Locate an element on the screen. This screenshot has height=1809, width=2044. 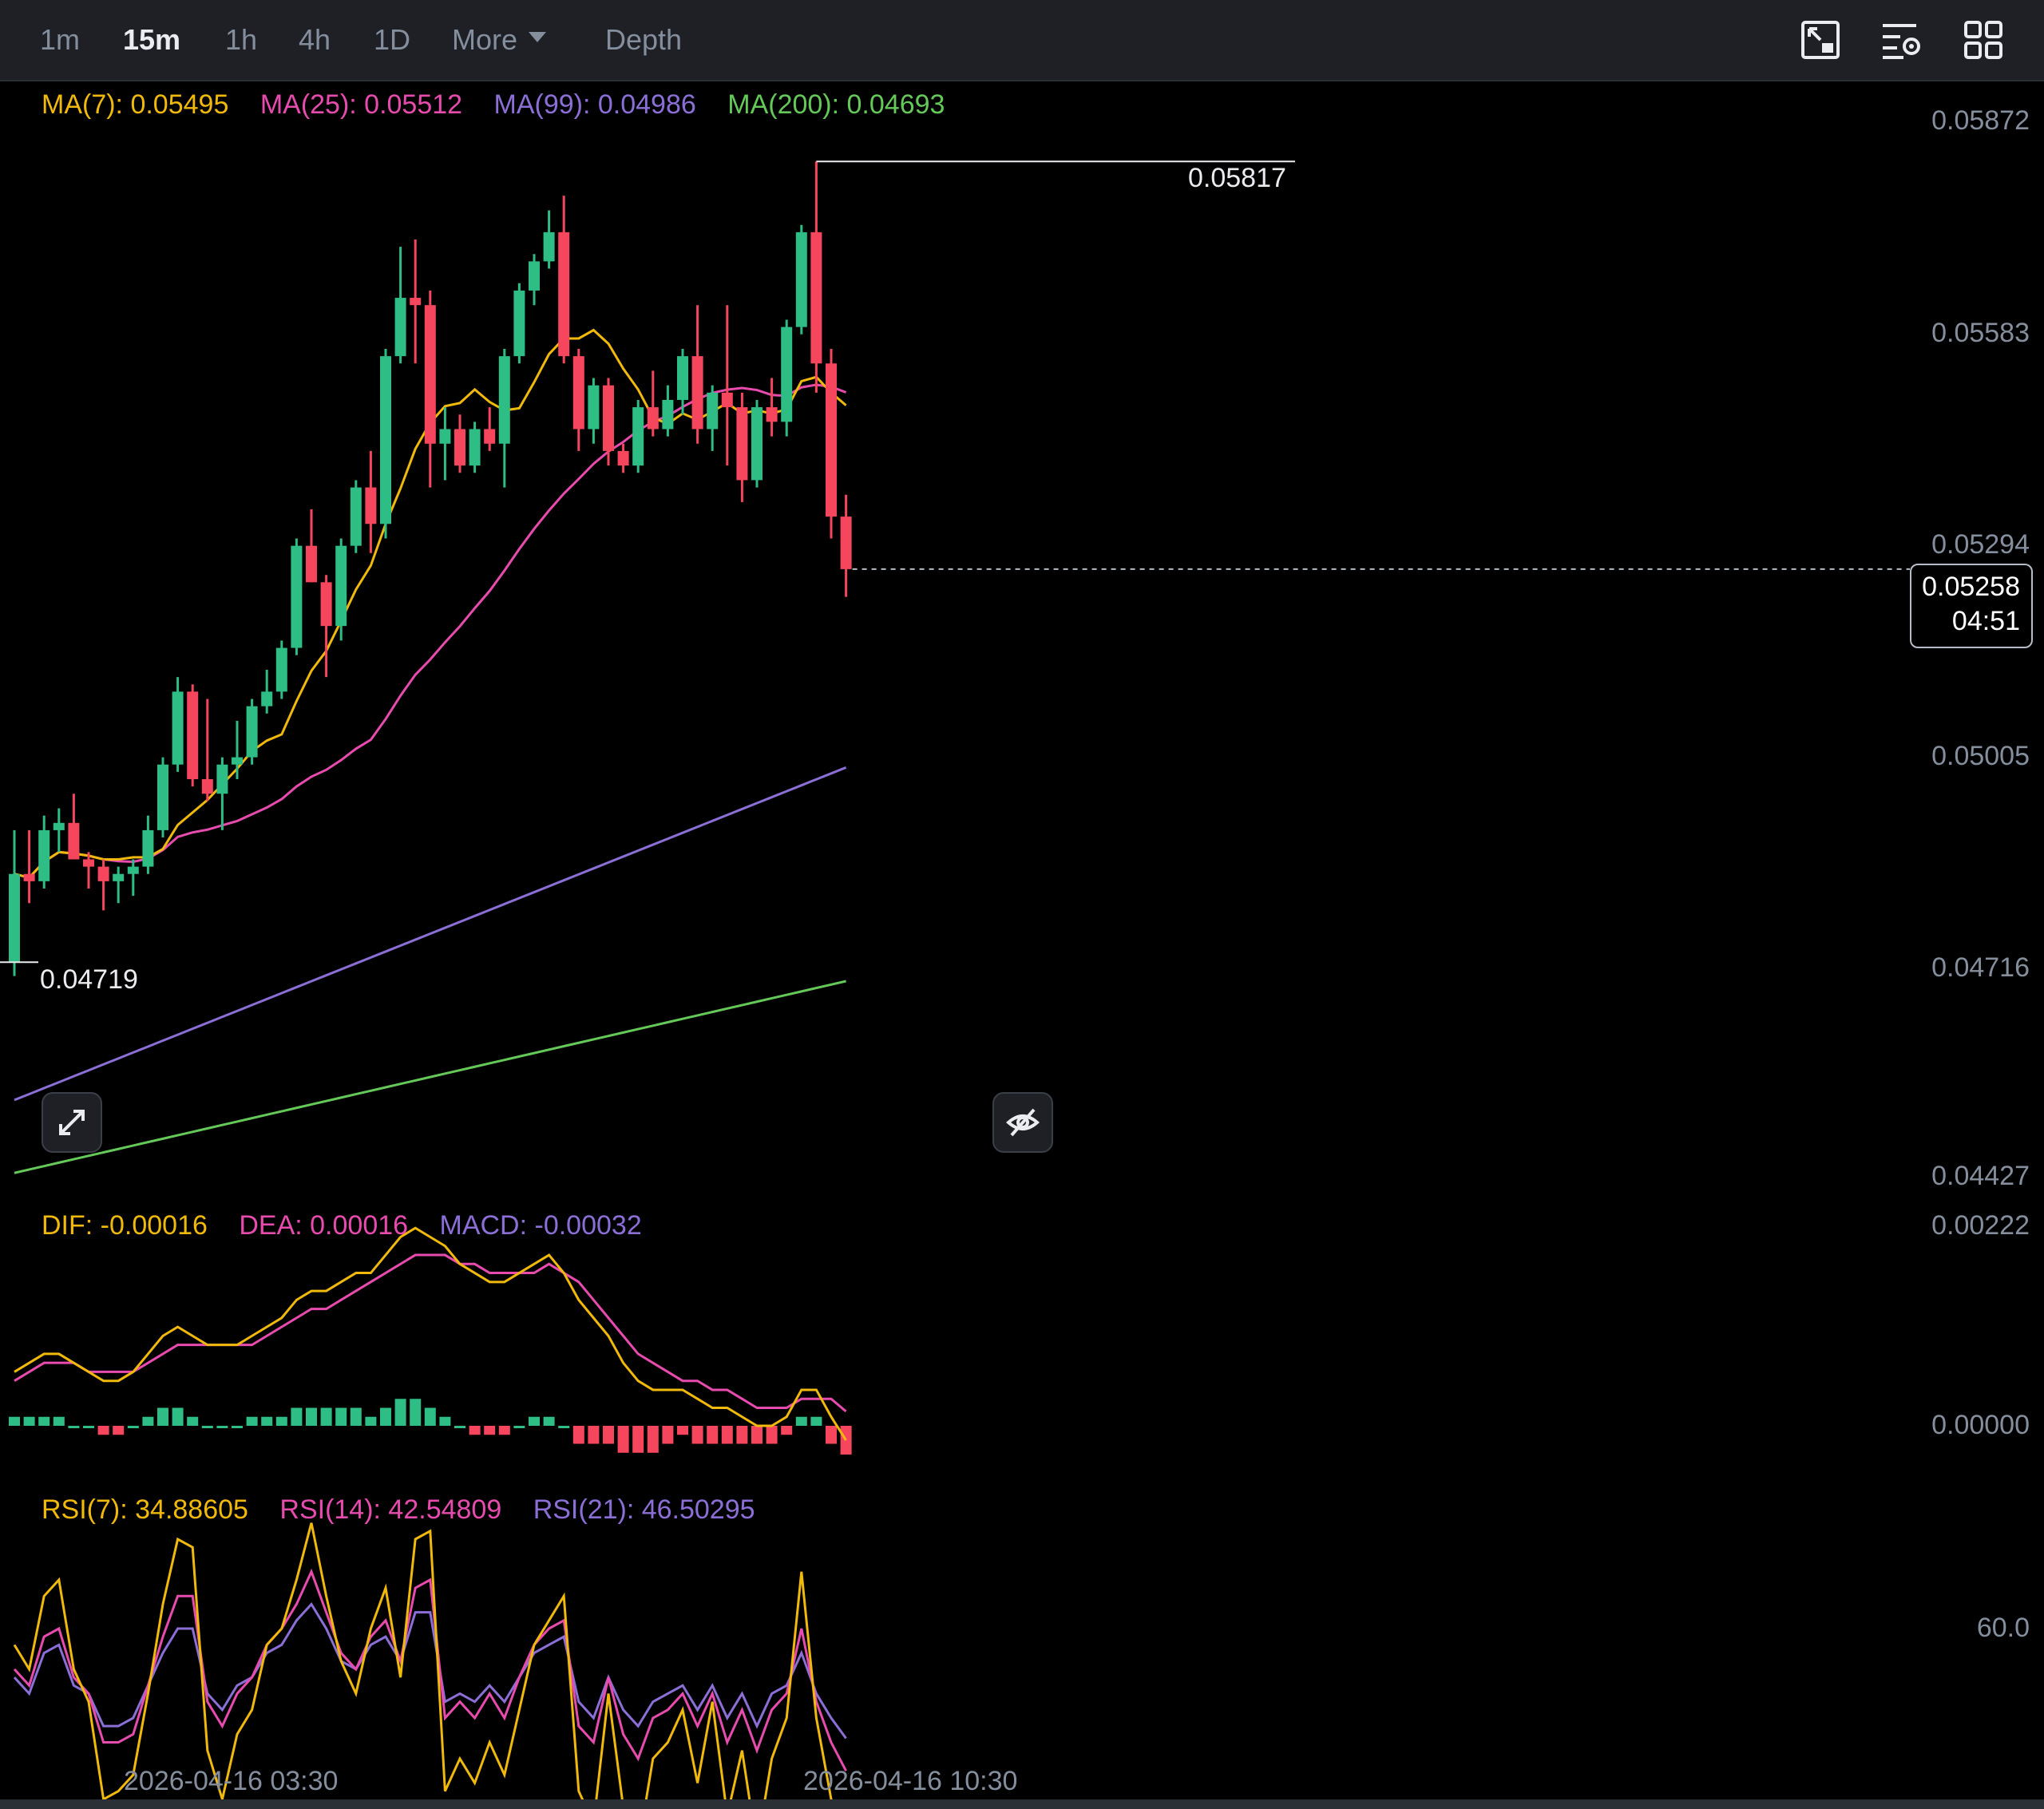
price-axis-label: 0.04716 is located at coordinates (1980, 968).